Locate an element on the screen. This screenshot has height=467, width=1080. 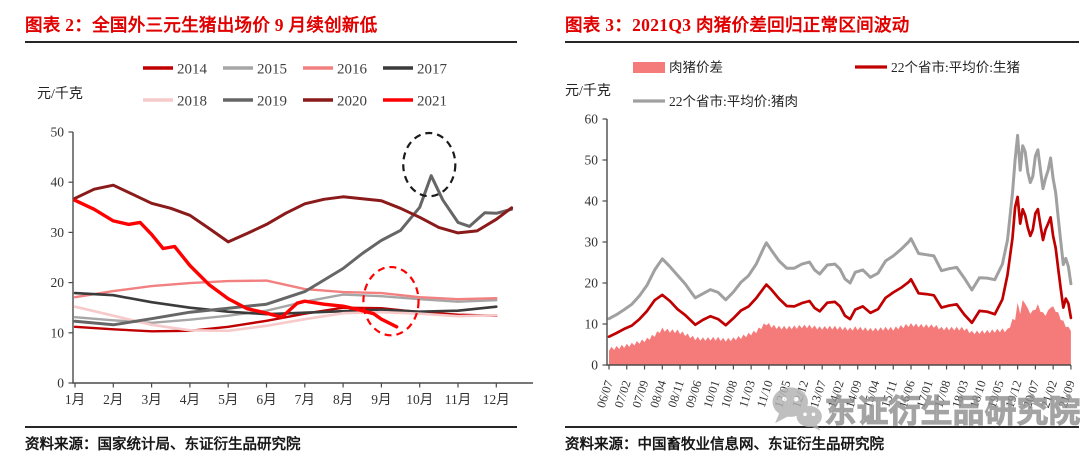
x-tick-label: 8月 is located at coordinates (343, 399).